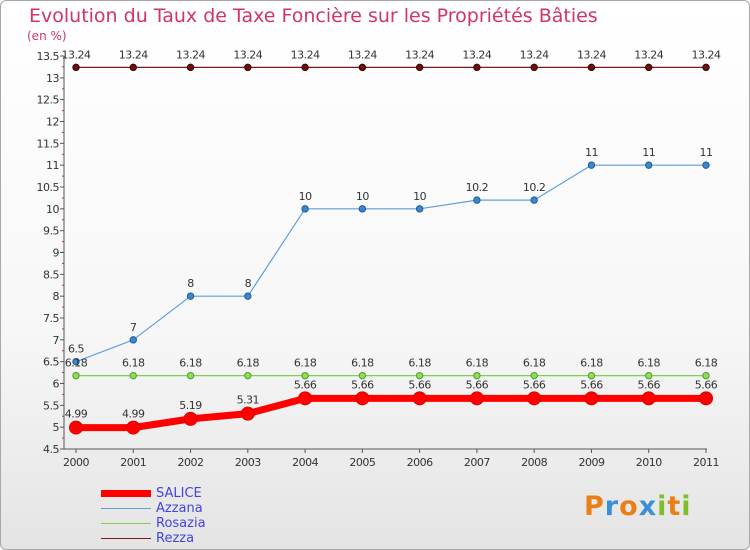  I want to click on data-label-azzana: 11, so click(648, 152).